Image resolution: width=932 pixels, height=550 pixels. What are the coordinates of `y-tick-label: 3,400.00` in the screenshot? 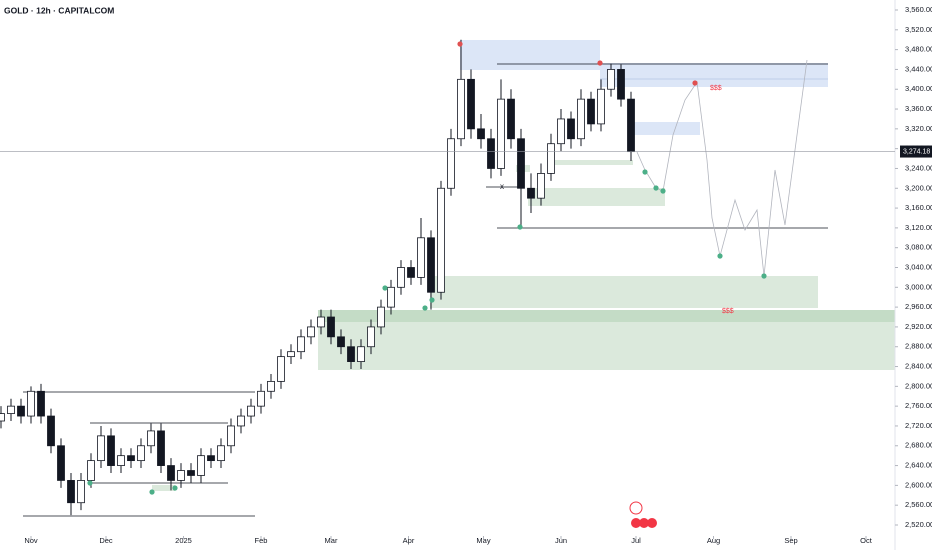 It's located at (918, 88).